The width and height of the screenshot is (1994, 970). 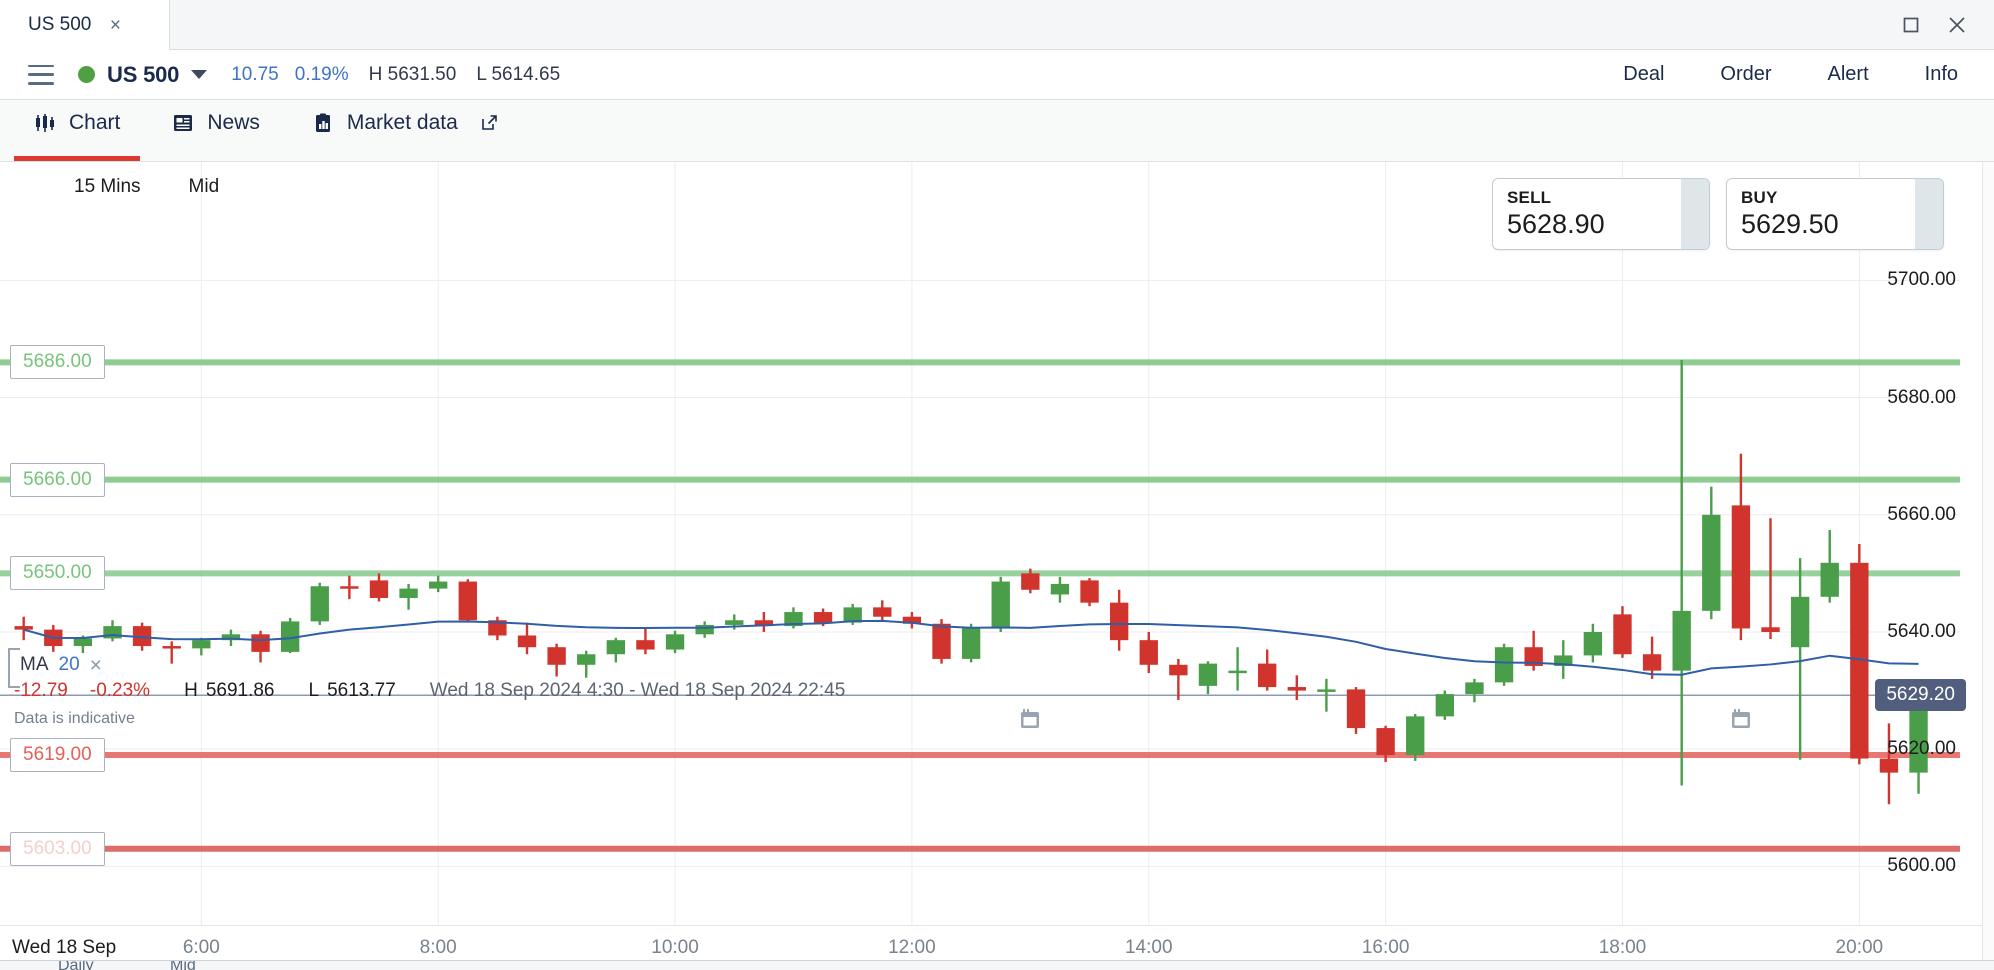 What do you see at coordinates (201, 947) in the screenshot?
I see `x-axis-time-label: 6:00` at bounding box center [201, 947].